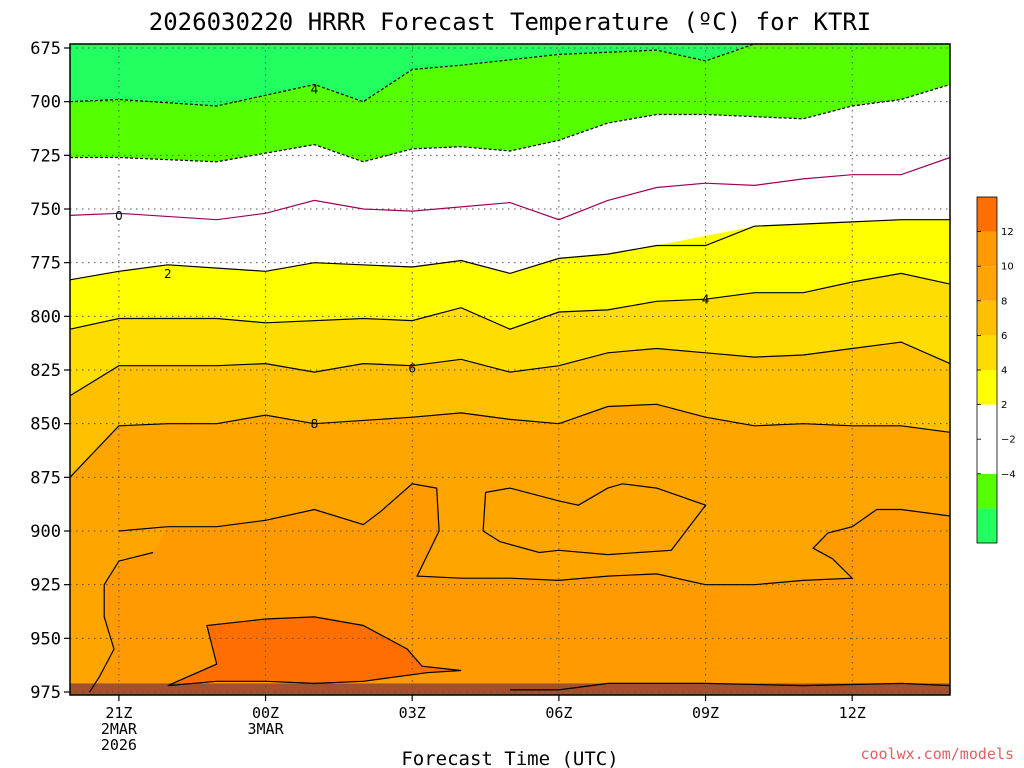  I want to click on y-tick-label: 925, so click(45, 586).